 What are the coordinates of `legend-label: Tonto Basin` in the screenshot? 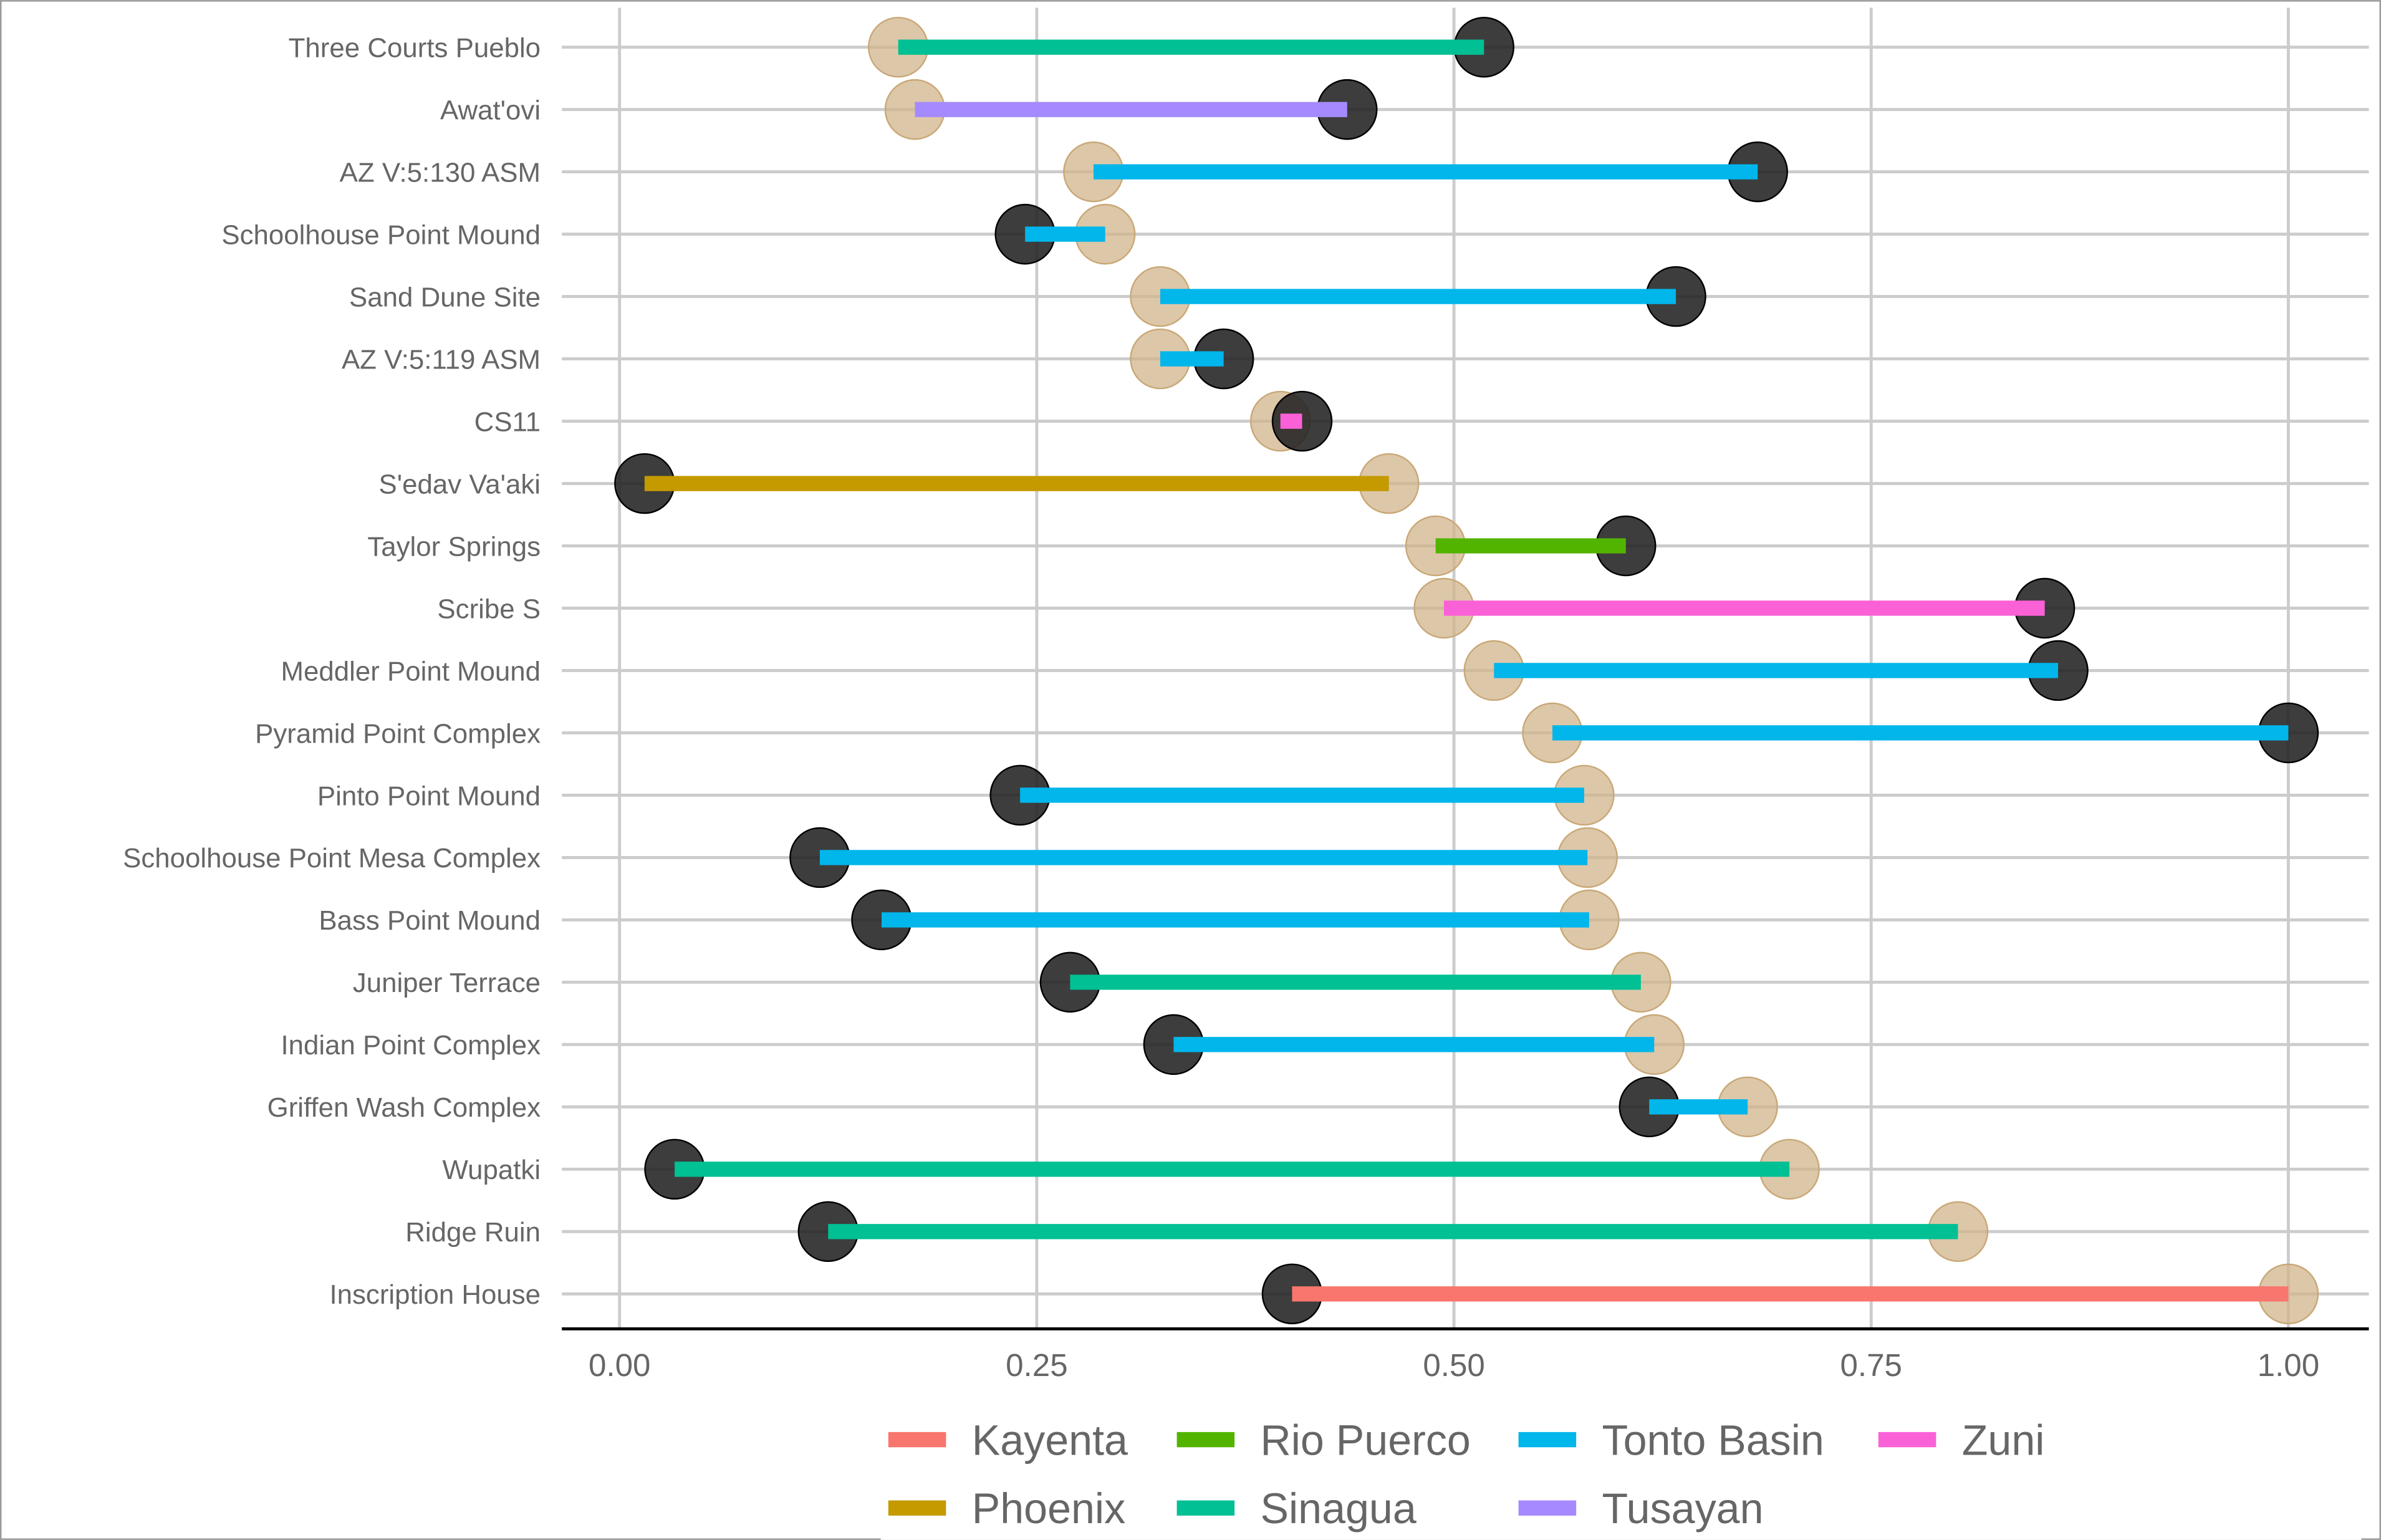 It's located at (1713, 1441).